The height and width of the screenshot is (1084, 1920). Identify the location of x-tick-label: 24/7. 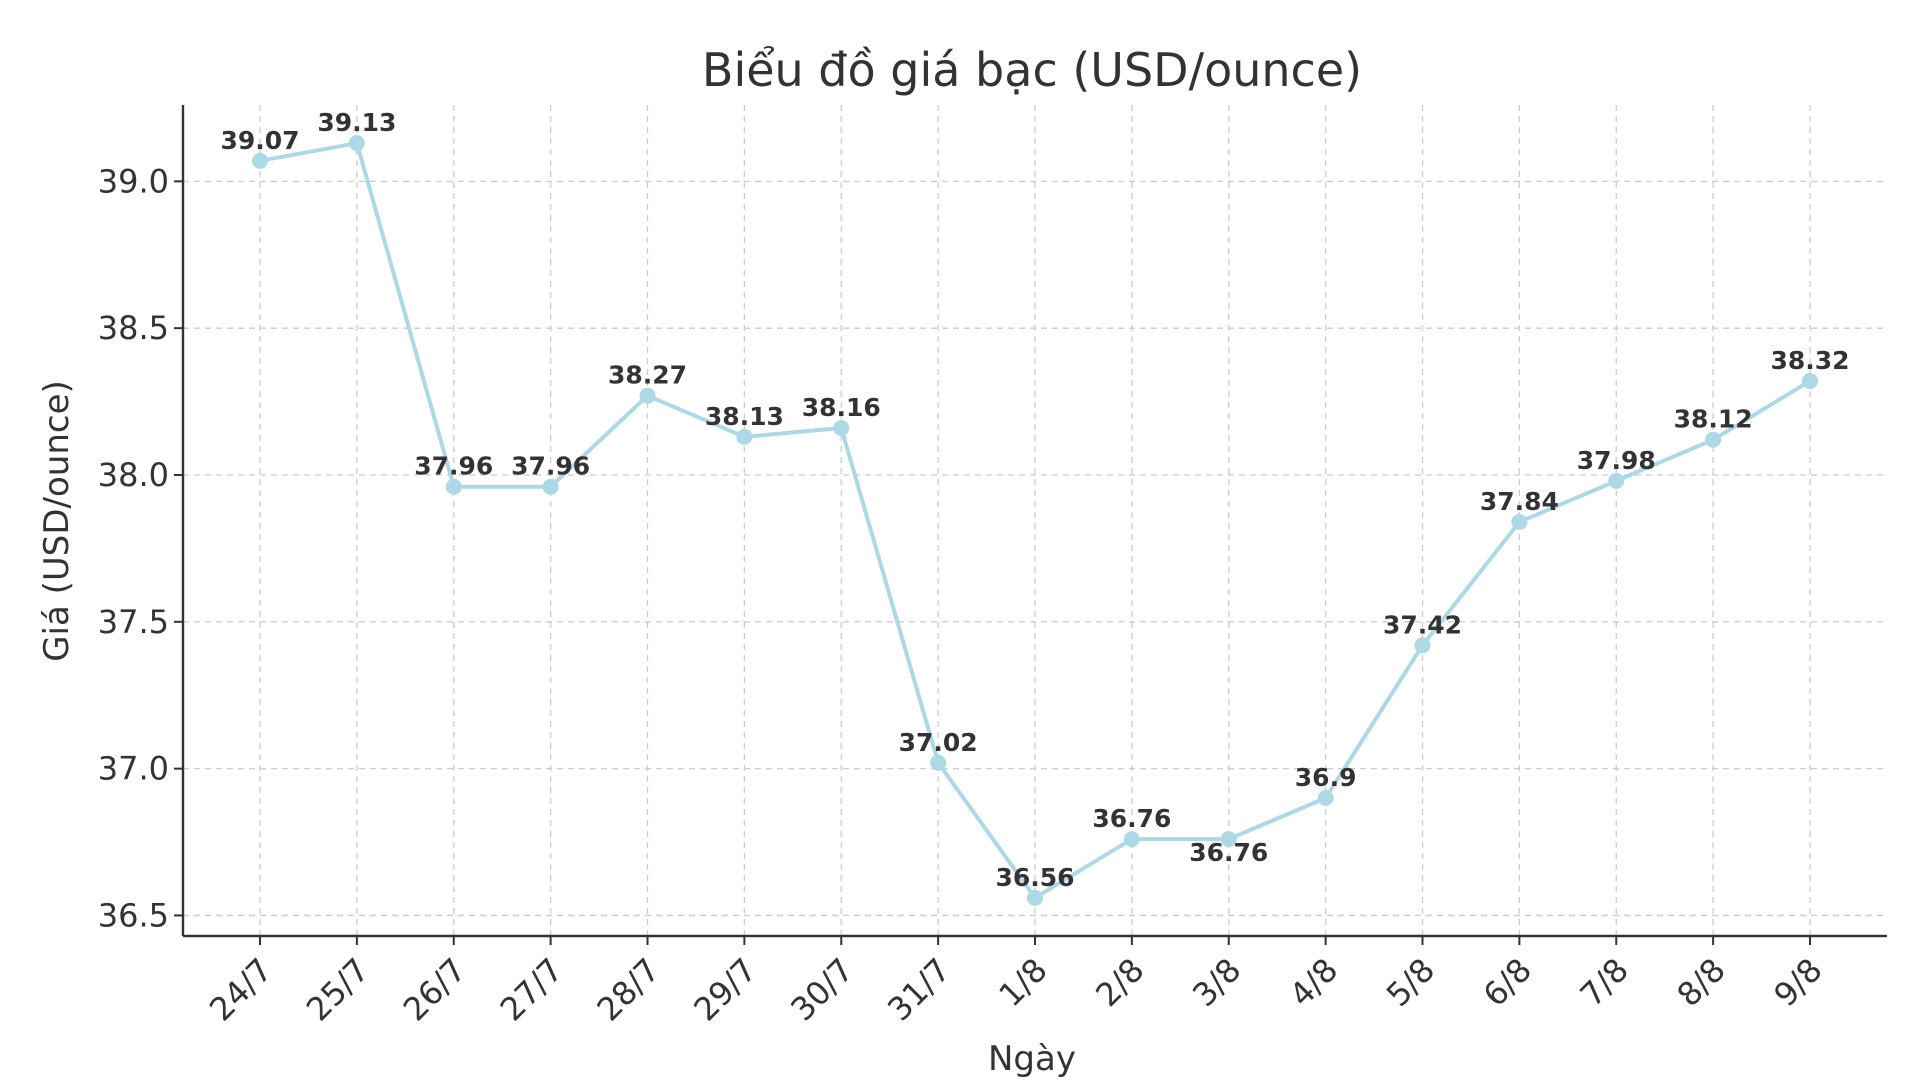
(241, 990).